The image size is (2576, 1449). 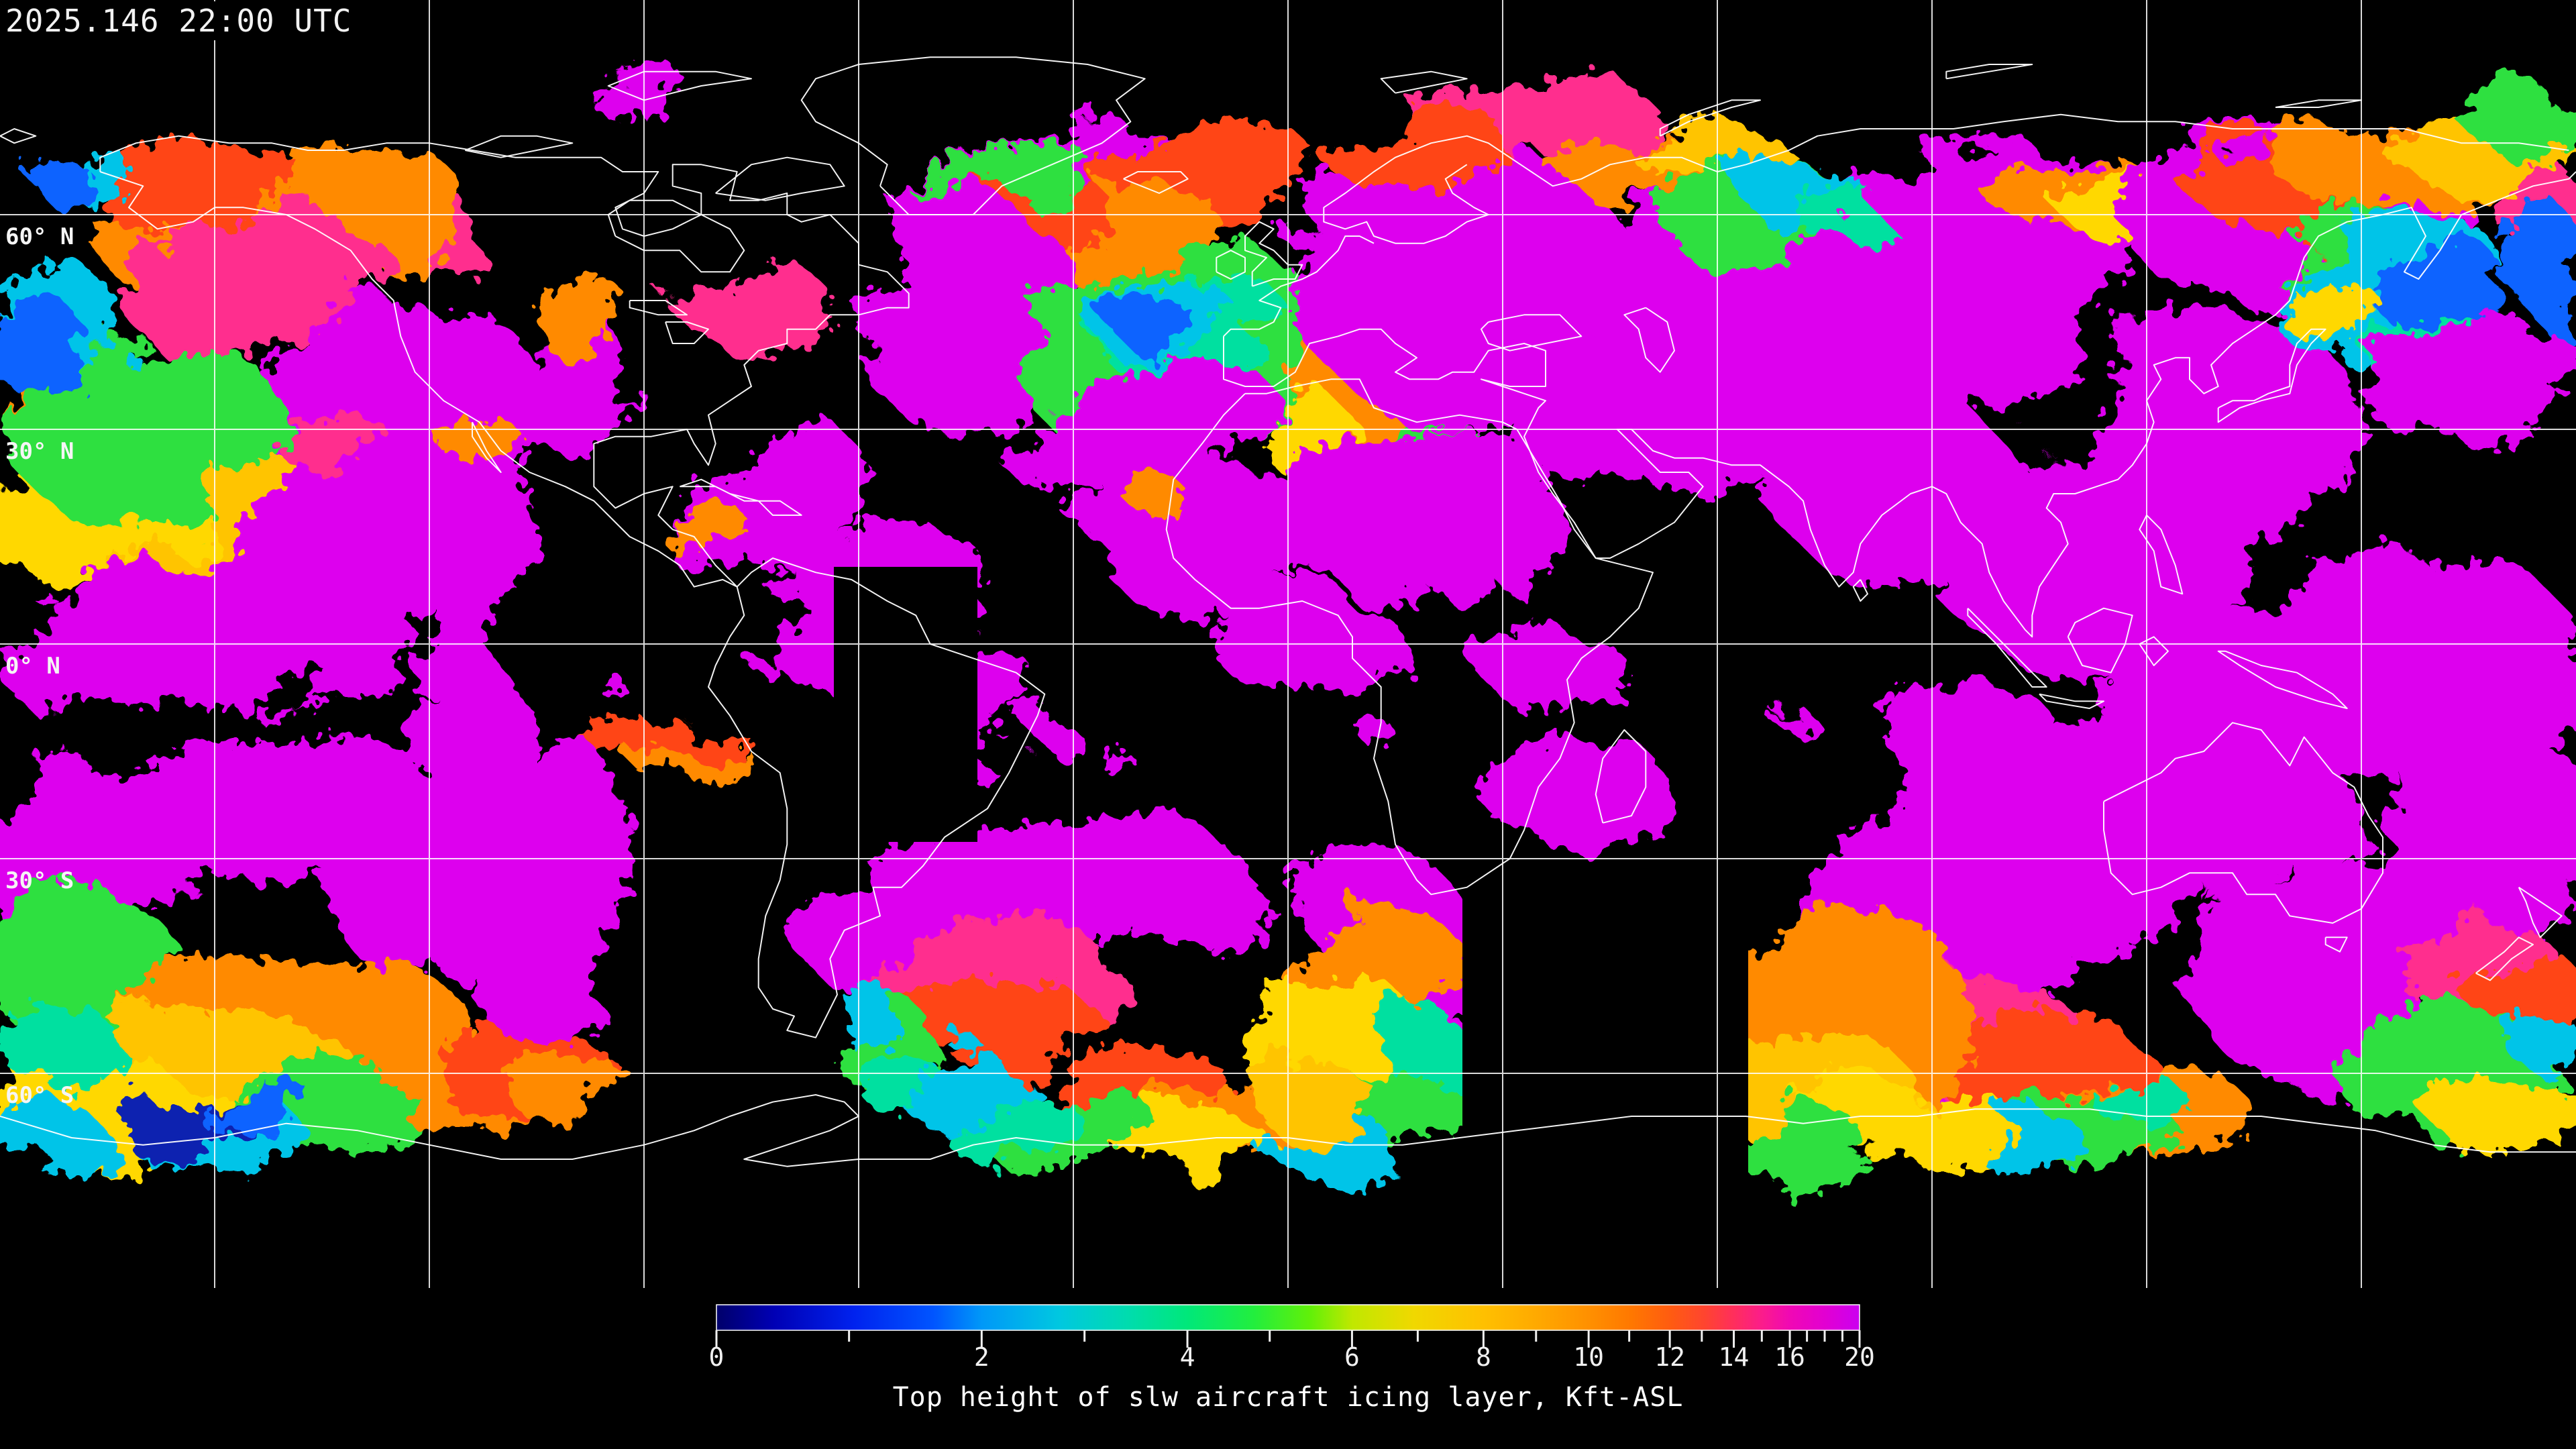 I want to click on colorbar-tick-label: 12, so click(x=1669, y=1357).